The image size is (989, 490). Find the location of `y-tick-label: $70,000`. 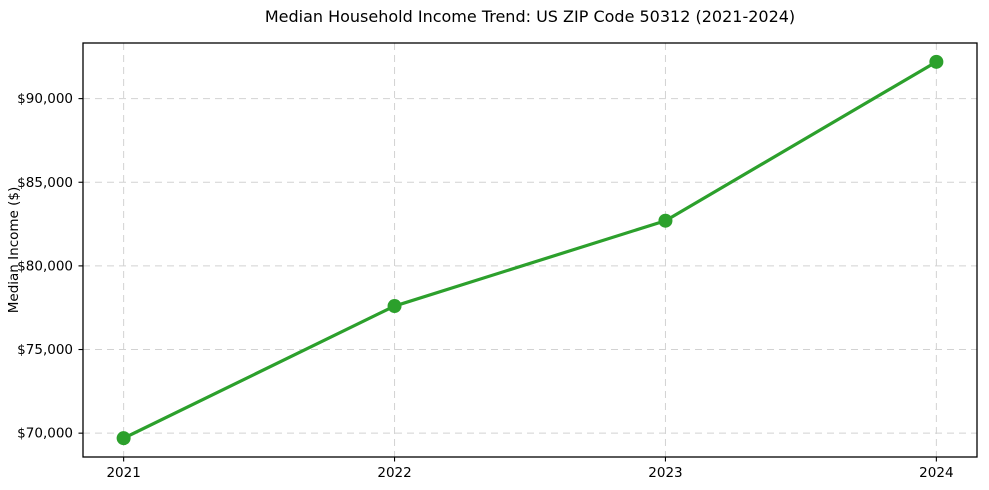

y-tick-label: $70,000 is located at coordinates (45, 434).